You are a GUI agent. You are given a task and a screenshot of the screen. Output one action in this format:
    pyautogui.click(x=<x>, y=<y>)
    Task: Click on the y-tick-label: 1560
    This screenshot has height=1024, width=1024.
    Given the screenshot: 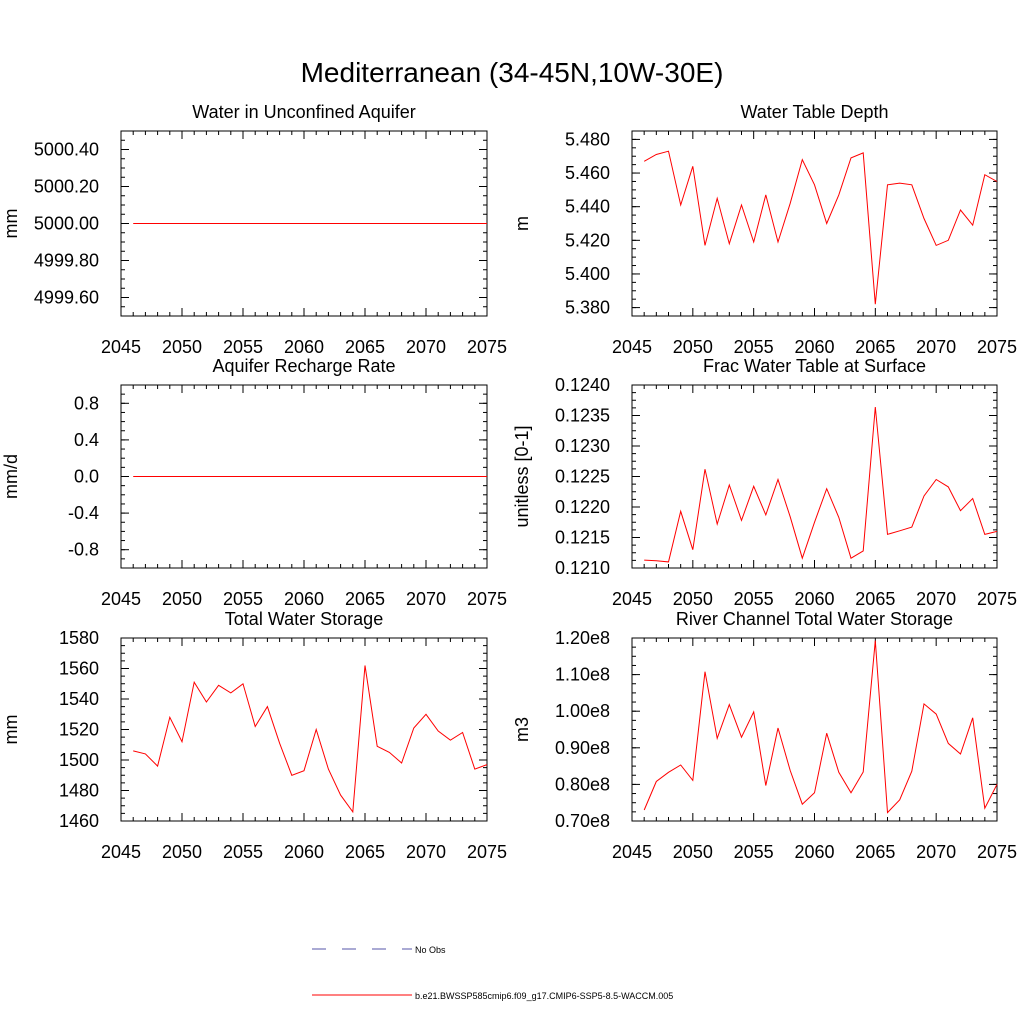 What is the action you would take?
    pyautogui.click(x=79, y=669)
    